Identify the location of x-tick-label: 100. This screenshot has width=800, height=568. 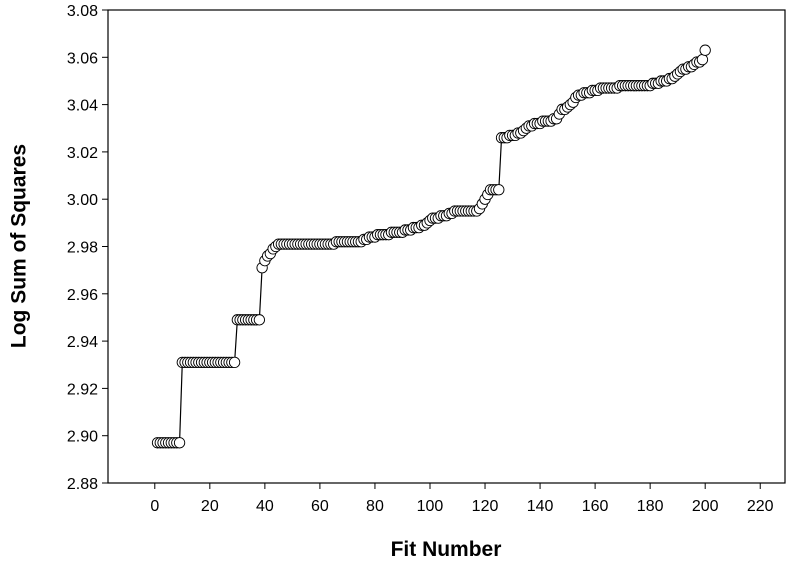
(430, 506).